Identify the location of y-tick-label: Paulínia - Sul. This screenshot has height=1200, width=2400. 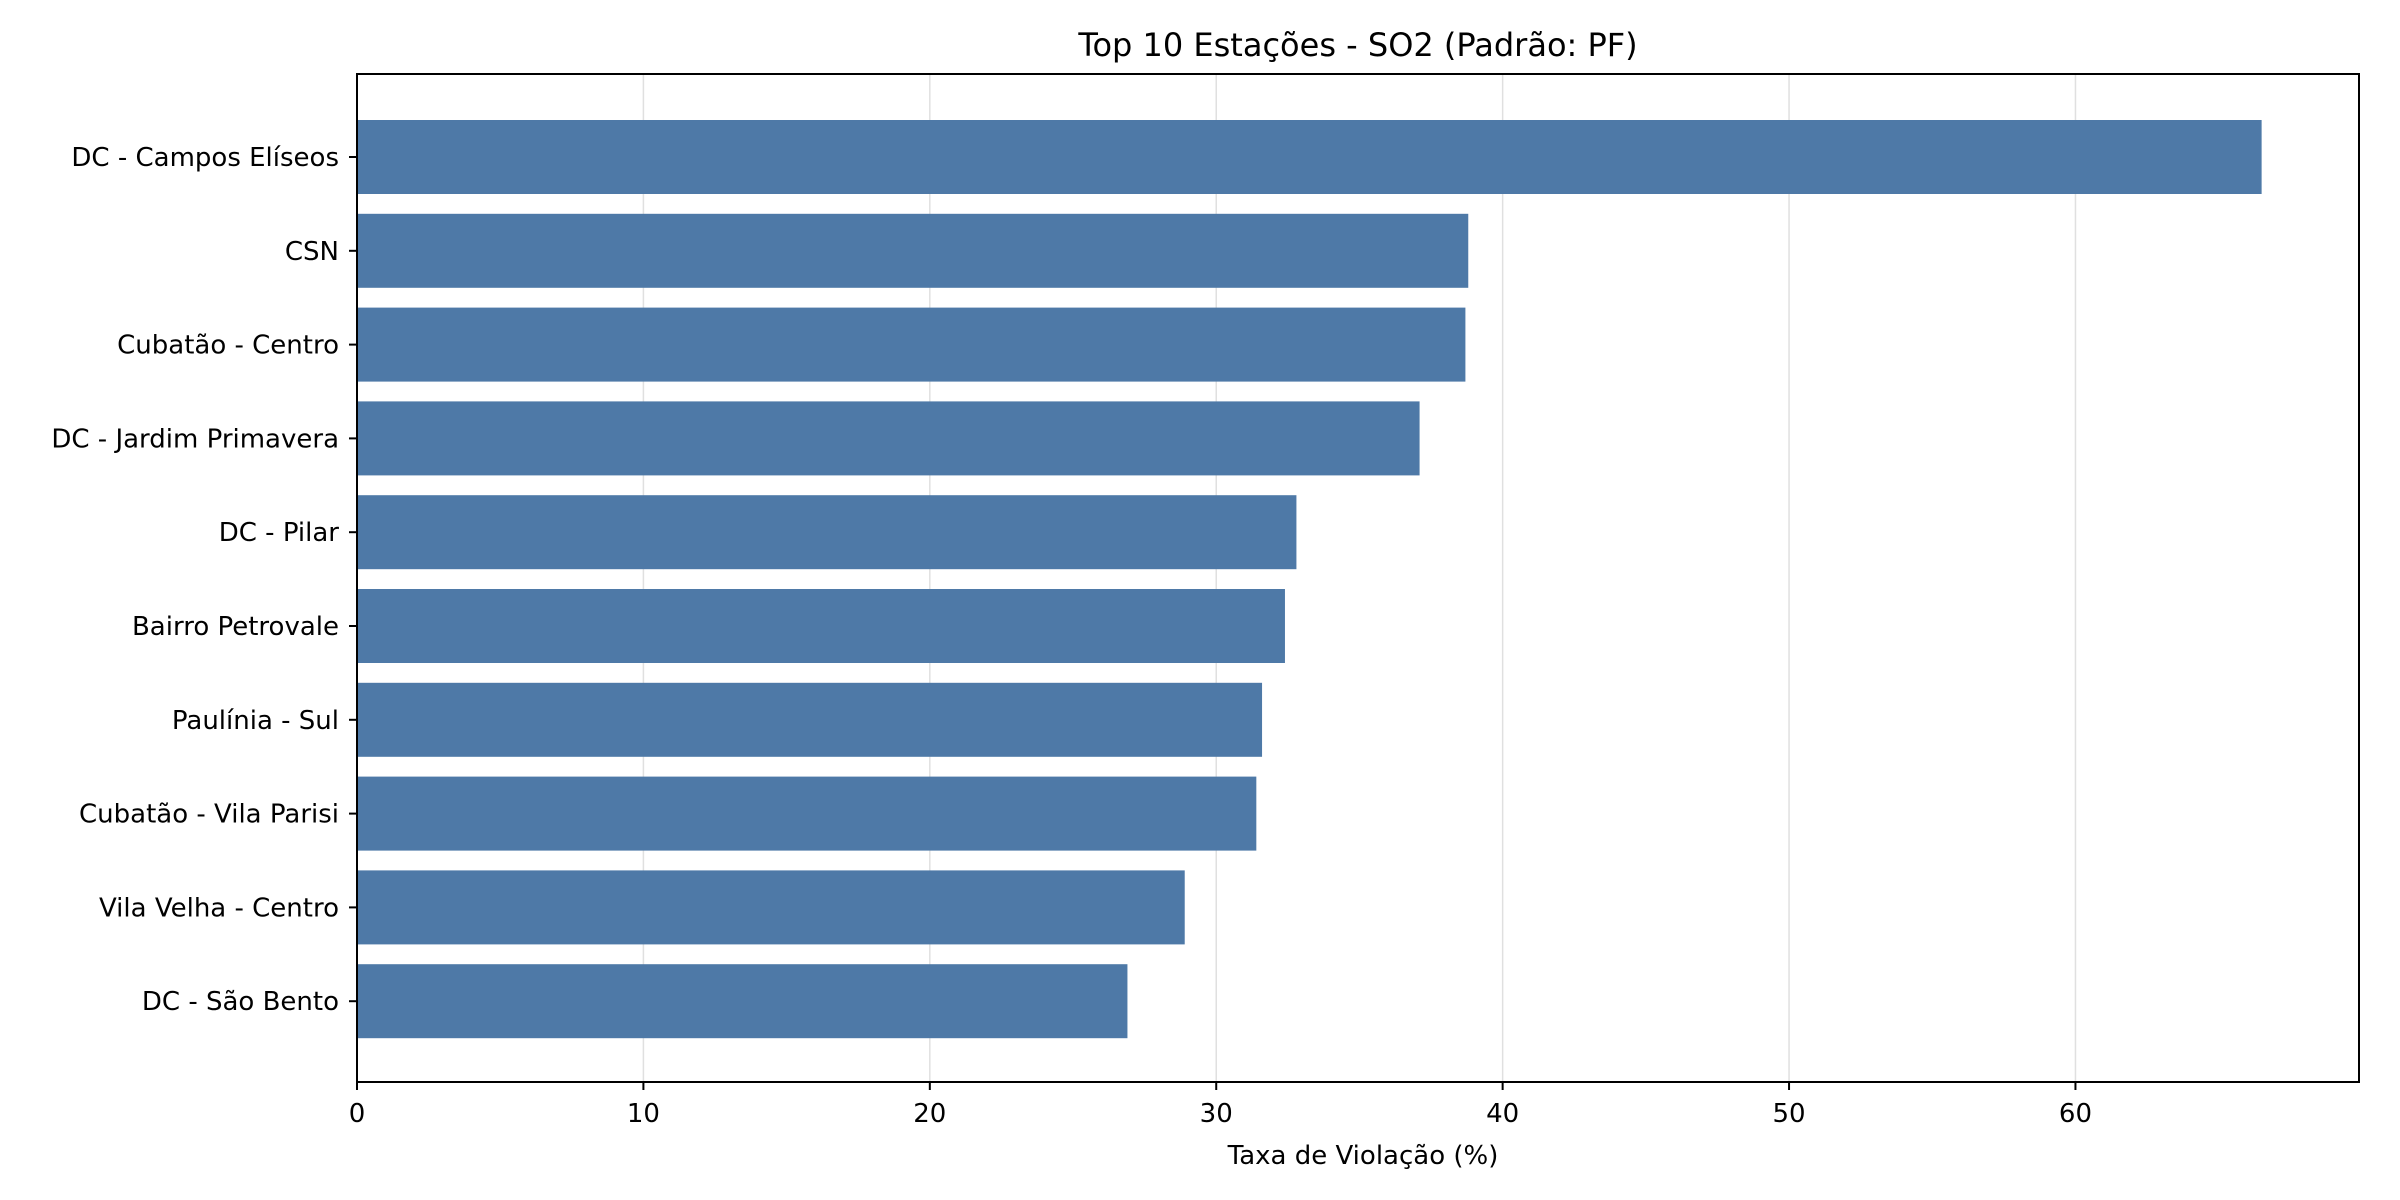
(255, 721).